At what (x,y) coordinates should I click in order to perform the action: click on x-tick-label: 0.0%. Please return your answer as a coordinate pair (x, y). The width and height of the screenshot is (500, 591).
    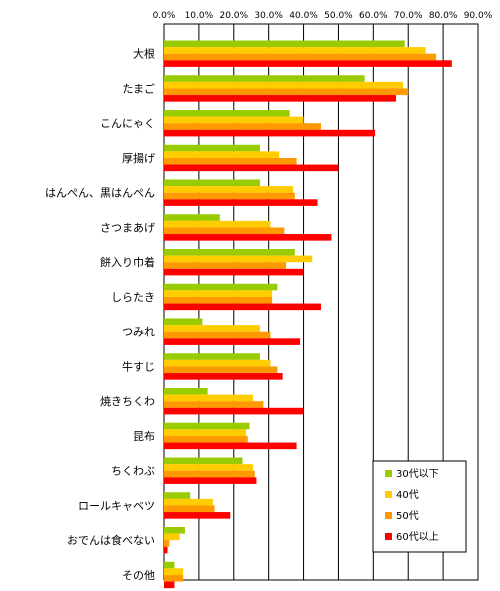
    Looking at the image, I should click on (164, 16).